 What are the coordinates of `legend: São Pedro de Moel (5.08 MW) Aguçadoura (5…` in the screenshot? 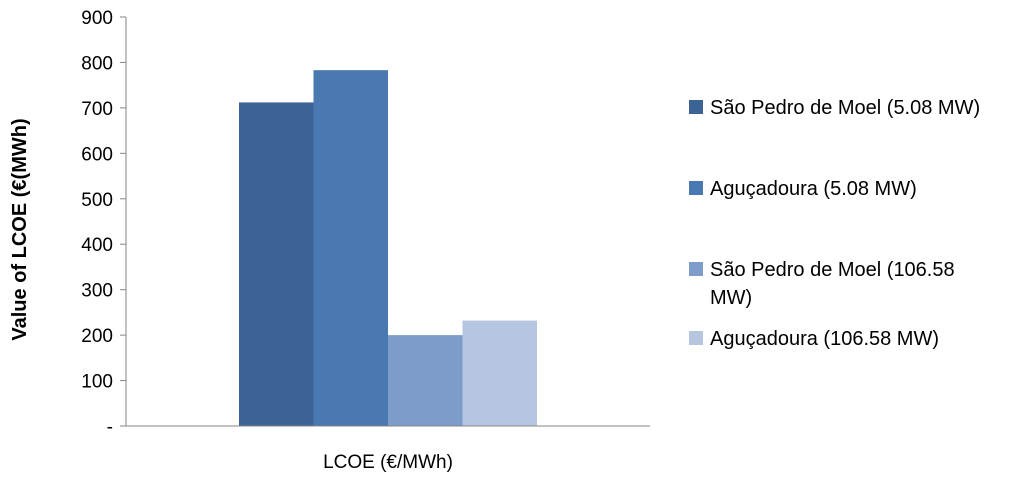 It's located at (834, 223).